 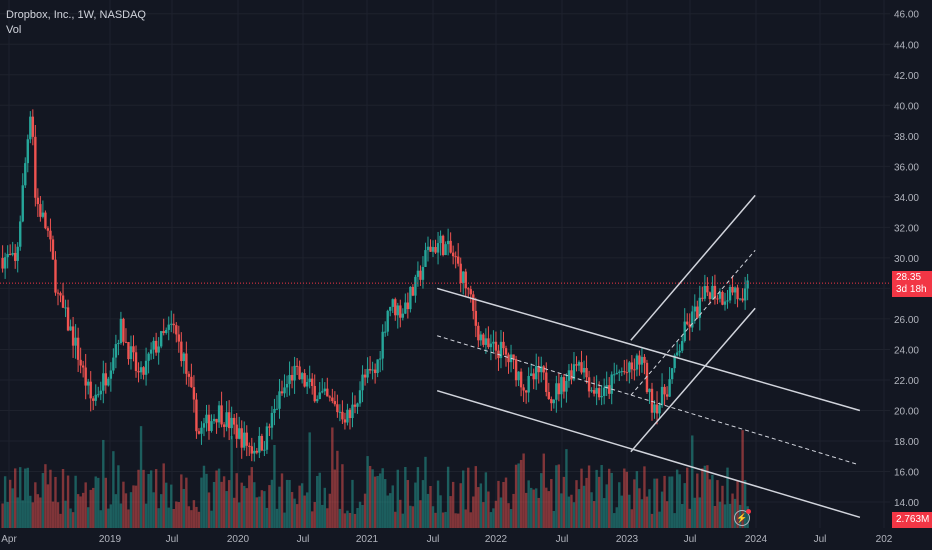 I want to click on price-tick-label: 46.00, so click(x=906, y=15).